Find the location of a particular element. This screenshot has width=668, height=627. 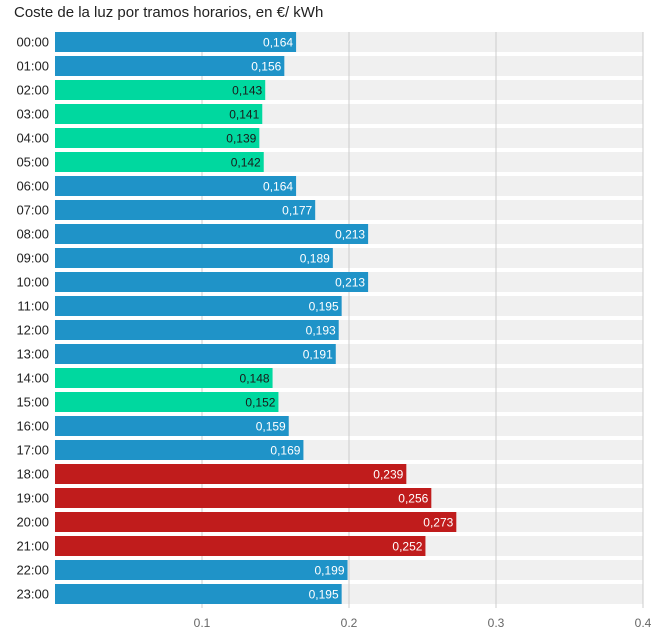

x-tick-label: 0,2 is located at coordinates (349, 621).